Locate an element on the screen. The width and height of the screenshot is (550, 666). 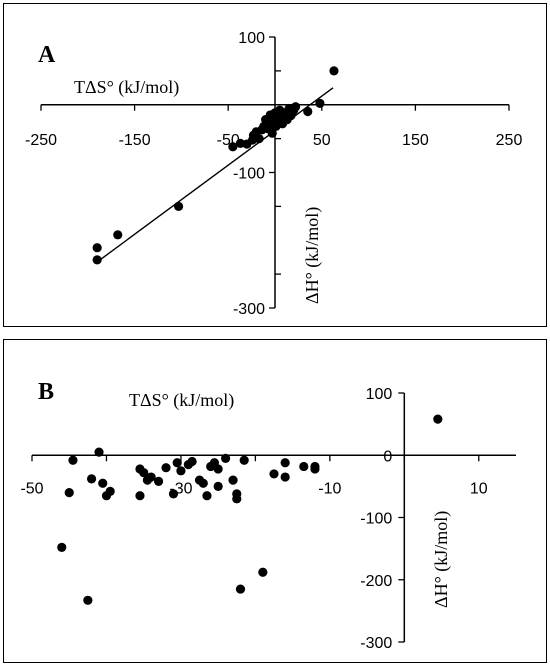
x-tick-label-a: 50 is located at coordinates (322, 140).